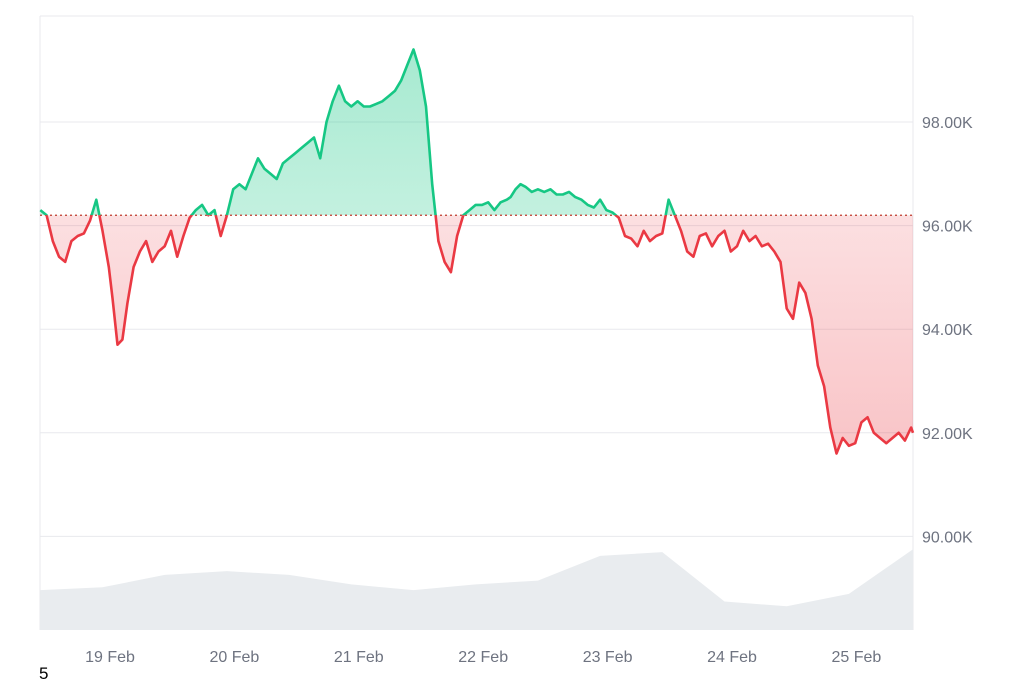 The image size is (1024, 684). I want to click on y-tick-label: 92.00K, so click(947, 434).